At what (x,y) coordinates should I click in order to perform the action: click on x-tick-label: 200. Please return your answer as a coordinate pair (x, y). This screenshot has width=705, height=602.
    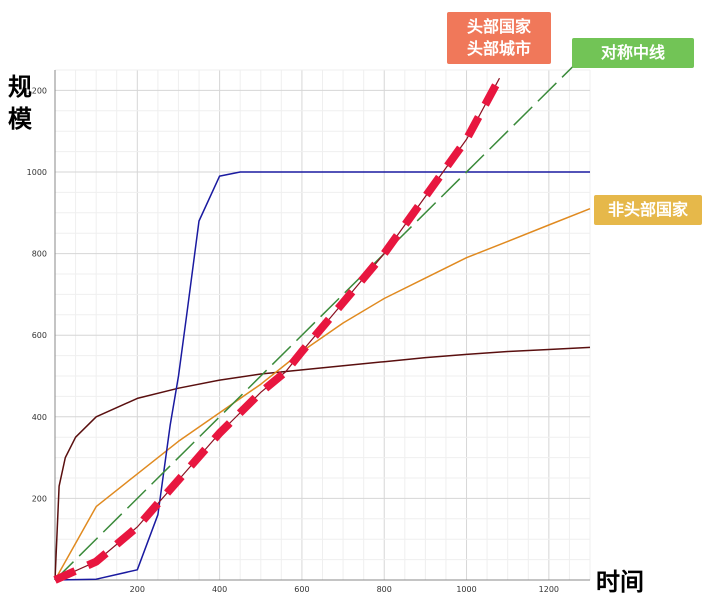
    Looking at the image, I should click on (137, 589).